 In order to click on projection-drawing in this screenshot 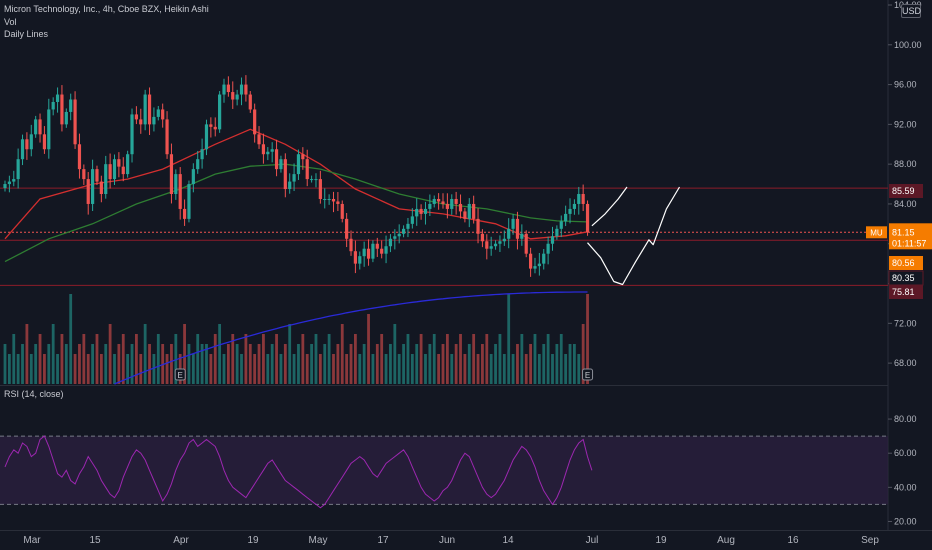, I will do `click(634, 236)`.